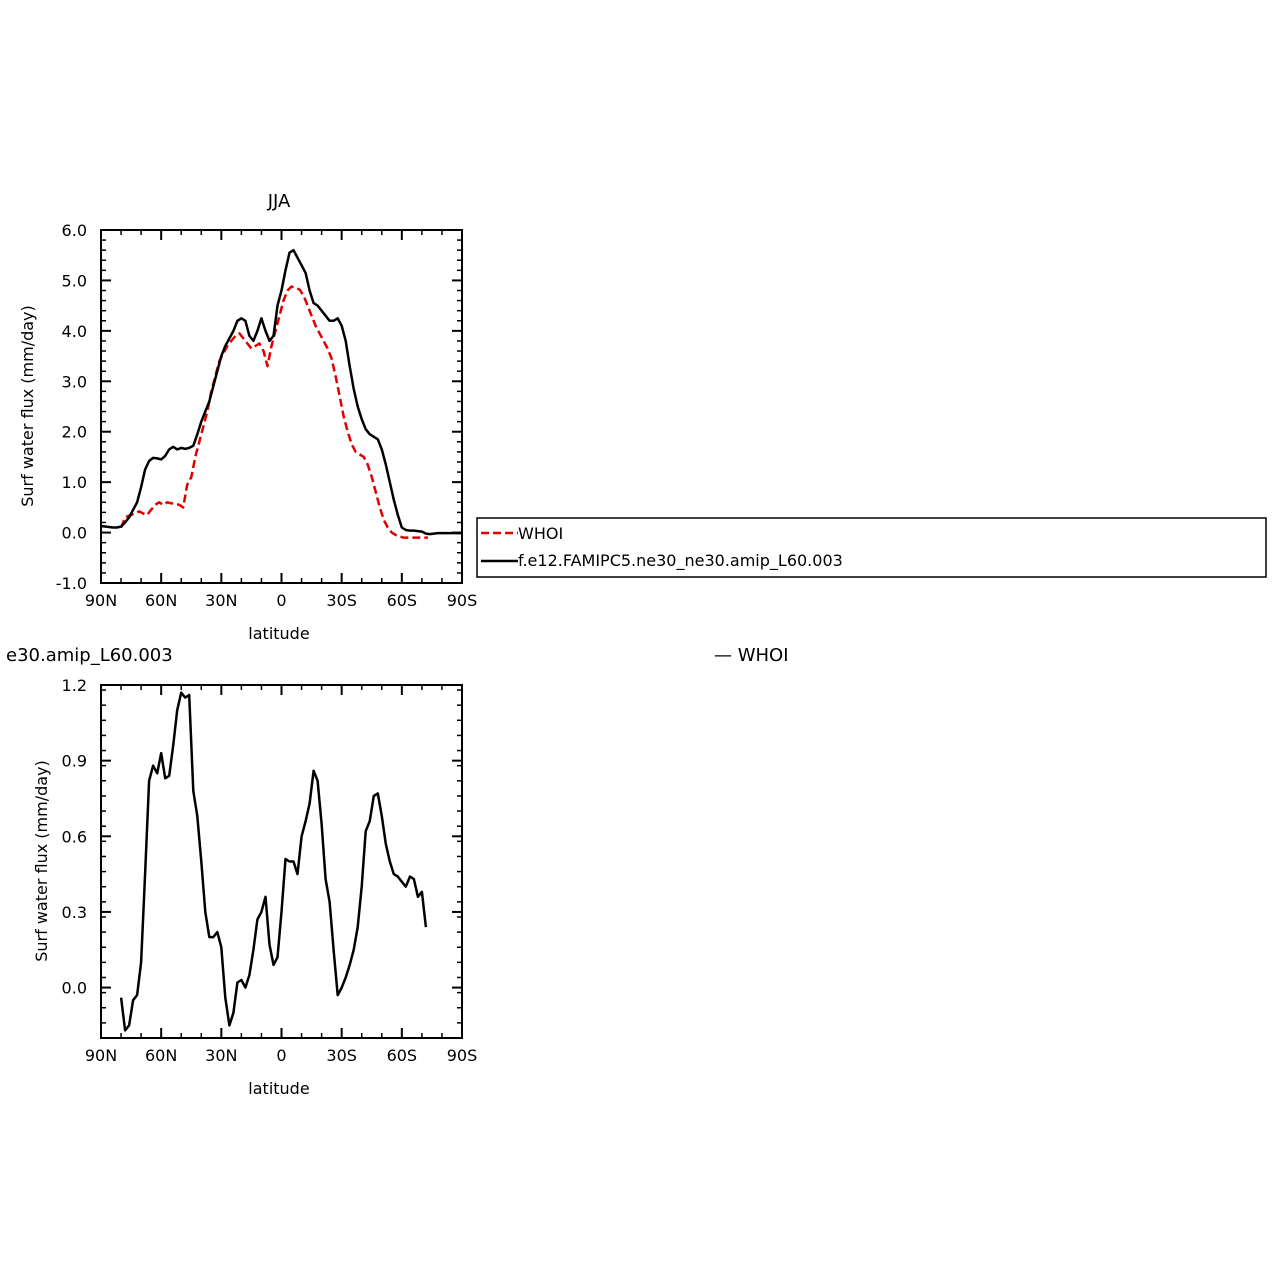 This screenshot has width=1284, height=1286. Describe the element at coordinates (74, 280) in the screenshot. I see `y-tick-label: 5.0` at that location.